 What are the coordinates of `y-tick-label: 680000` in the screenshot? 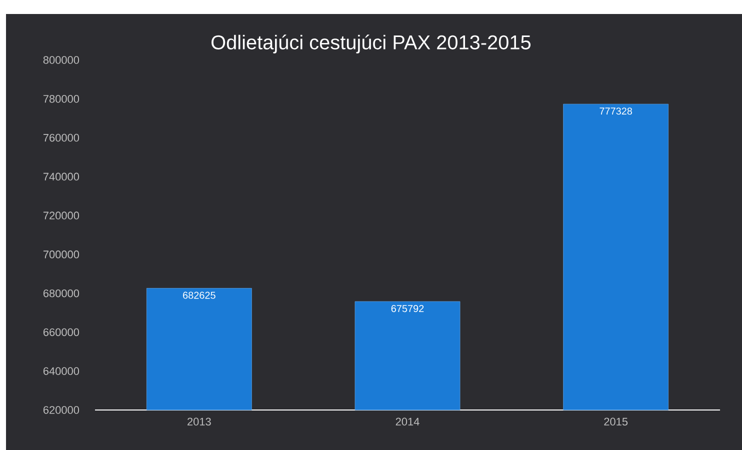 It's located at (61, 293).